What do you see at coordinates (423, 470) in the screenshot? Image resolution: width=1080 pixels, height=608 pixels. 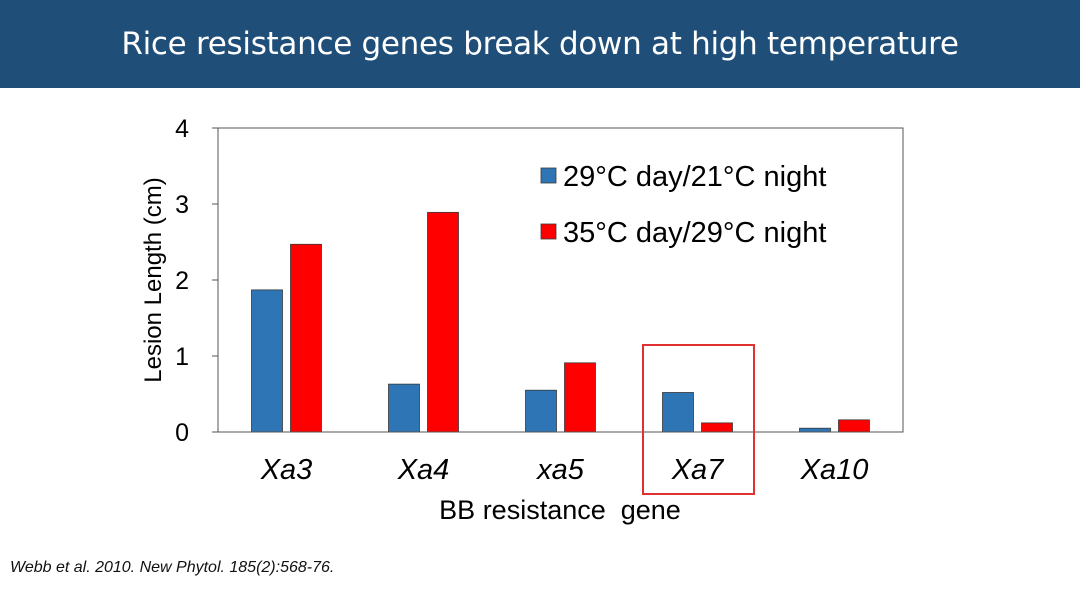 I see `x-tick-label-xa4: Xa4` at bounding box center [423, 470].